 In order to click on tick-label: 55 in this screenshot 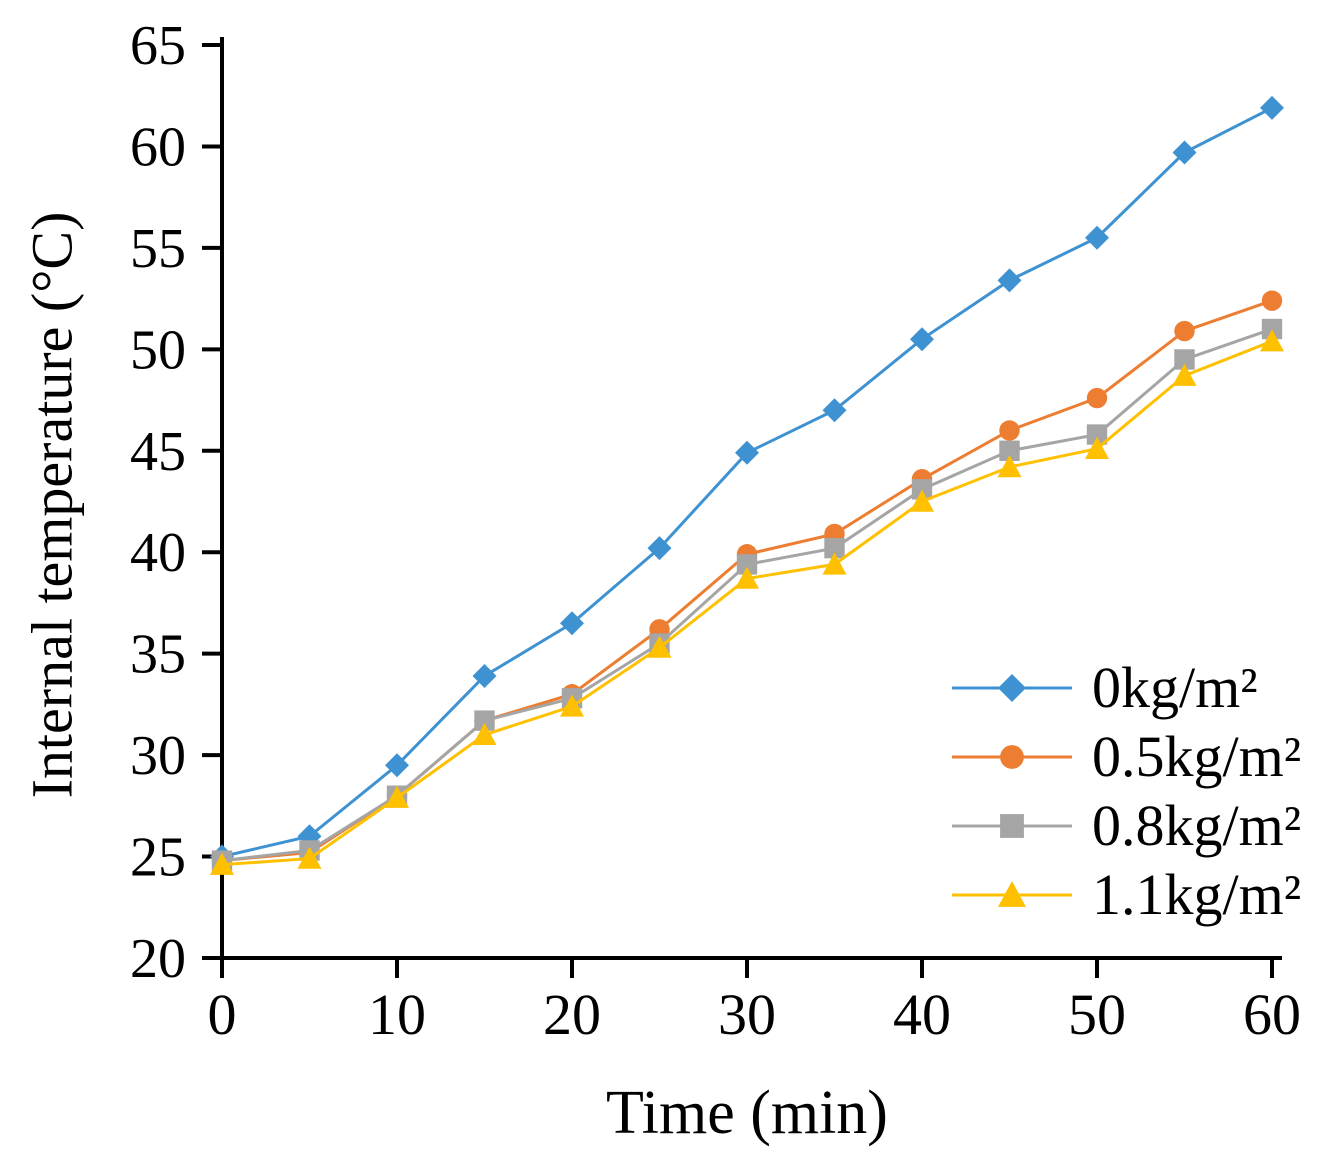, I will do `click(158, 249)`.